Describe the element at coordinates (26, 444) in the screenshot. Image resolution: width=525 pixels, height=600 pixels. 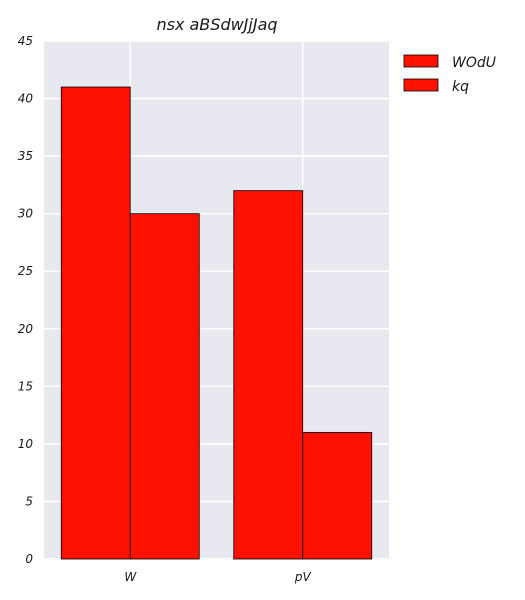
I see `y-tick-label: 10` at that location.